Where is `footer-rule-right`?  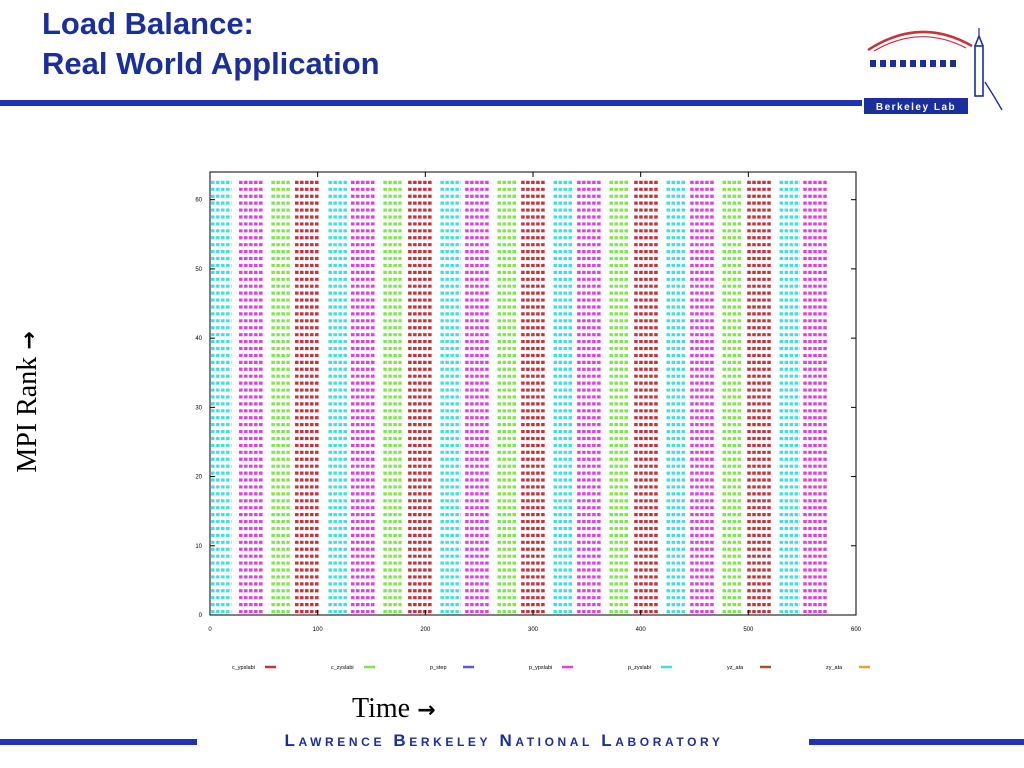 footer-rule-right is located at coordinates (916, 742).